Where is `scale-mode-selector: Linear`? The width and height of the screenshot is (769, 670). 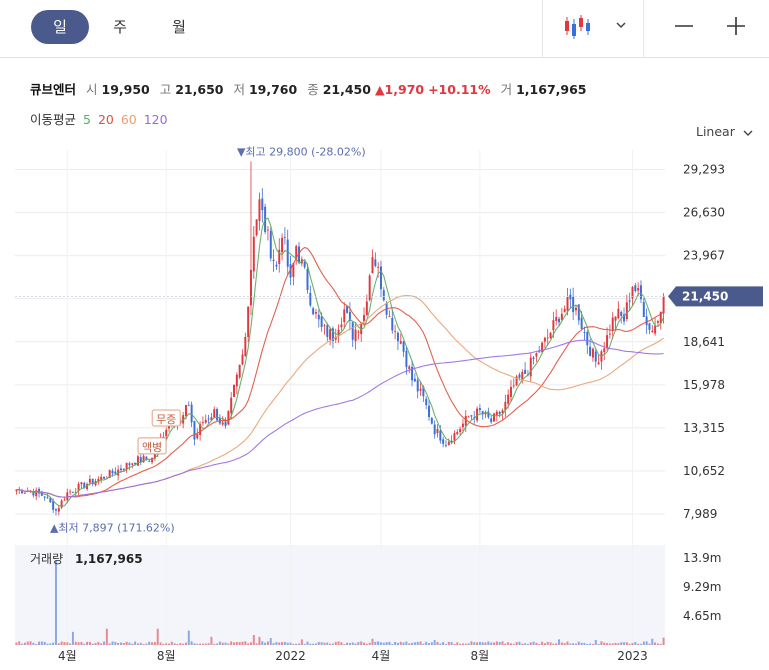 scale-mode-selector: Linear is located at coordinates (725, 131).